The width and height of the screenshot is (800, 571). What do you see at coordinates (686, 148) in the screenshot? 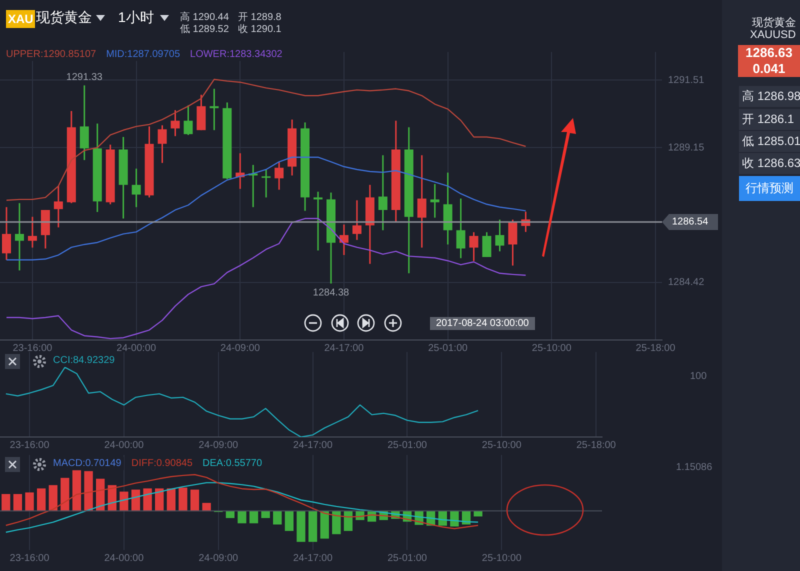
I see `y-tick-label: 1289.15` at bounding box center [686, 148].